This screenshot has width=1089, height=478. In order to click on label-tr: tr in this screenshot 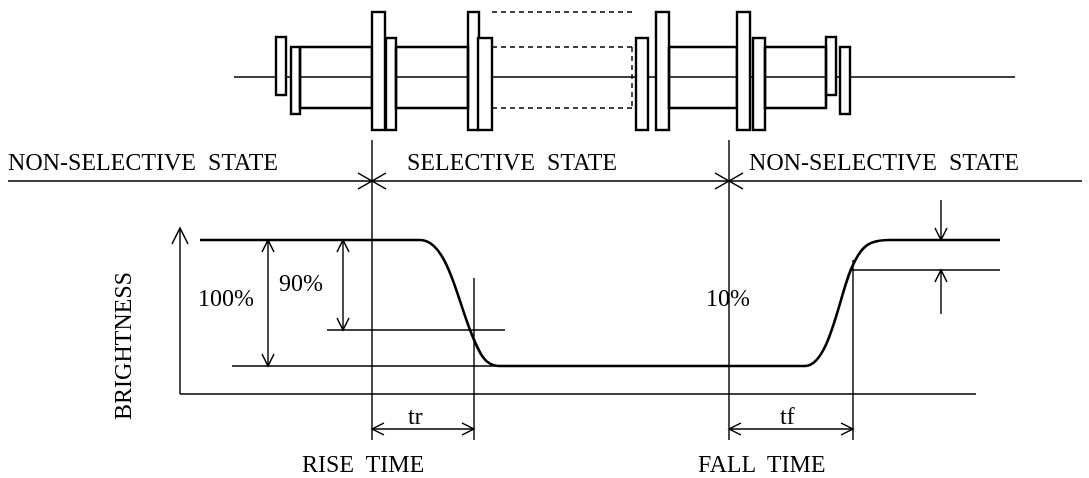, I will do `click(415, 417)`.